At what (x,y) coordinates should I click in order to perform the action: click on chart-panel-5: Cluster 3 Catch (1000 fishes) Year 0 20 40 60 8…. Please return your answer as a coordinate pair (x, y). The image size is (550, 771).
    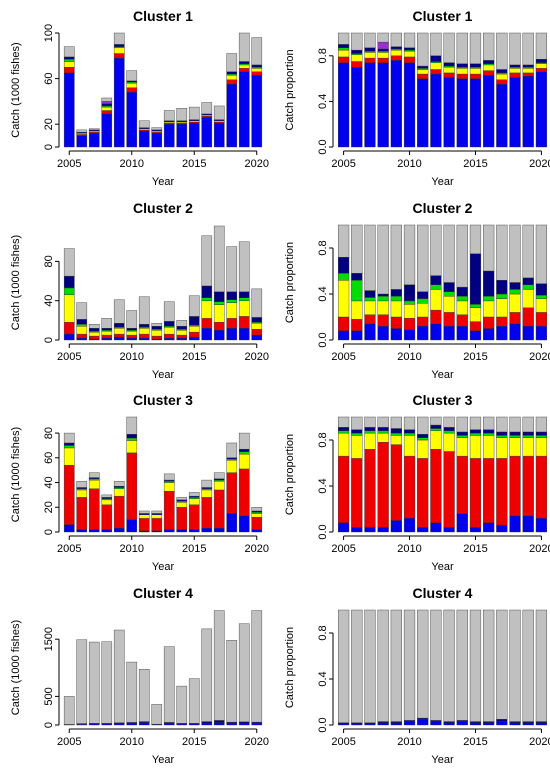
    Looking at the image, I should click on (139, 482).